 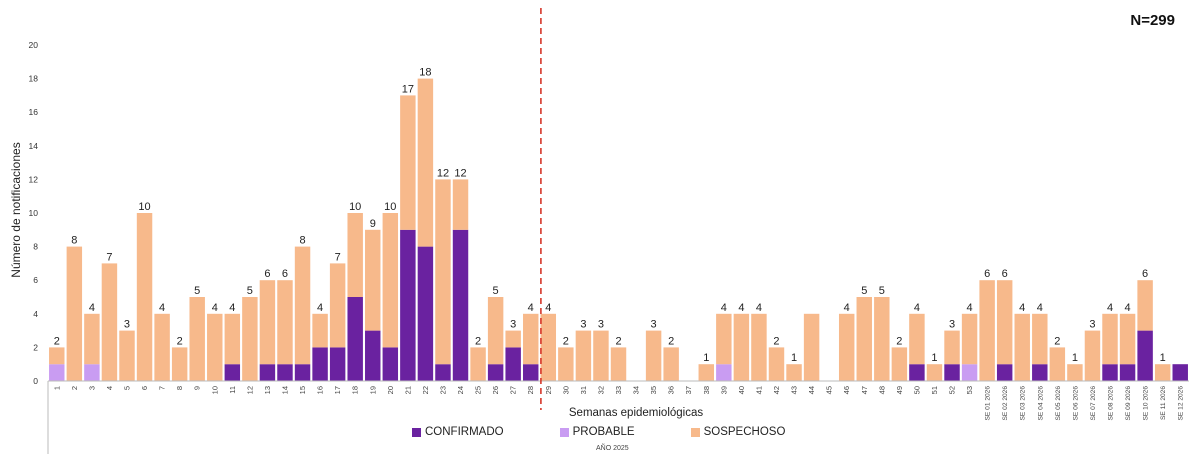 What do you see at coordinates (416, 432) in the screenshot?
I see `legend-swatch-confirmado` at bounding box center [416, 432].